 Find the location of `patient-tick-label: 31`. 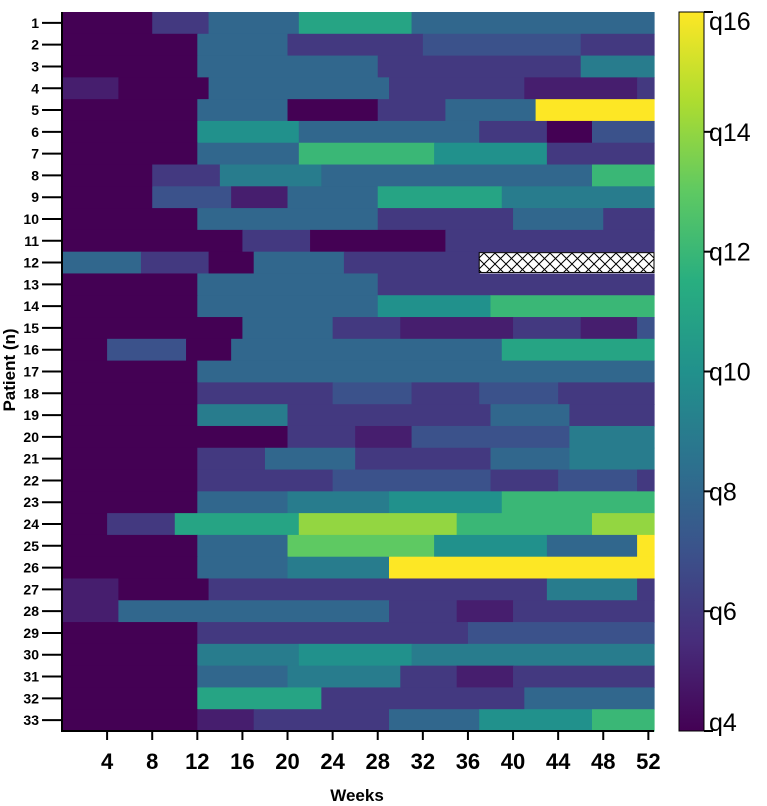

patient-tick-label: 31 is located at coordinates (31, 677).